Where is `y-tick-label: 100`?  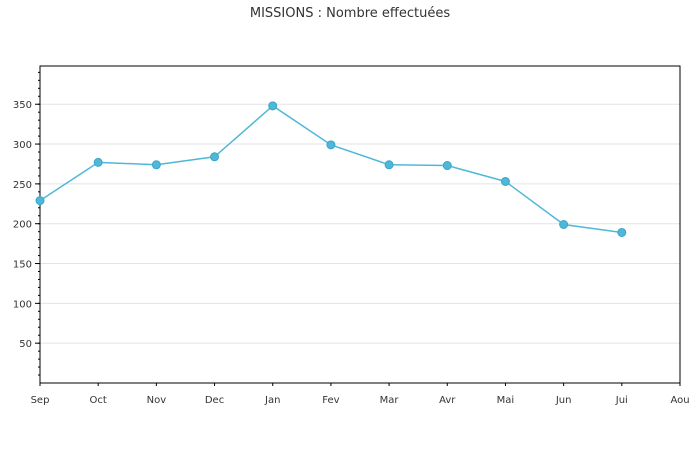
y-tick-label: 100 is located at coordinates (22, 304).